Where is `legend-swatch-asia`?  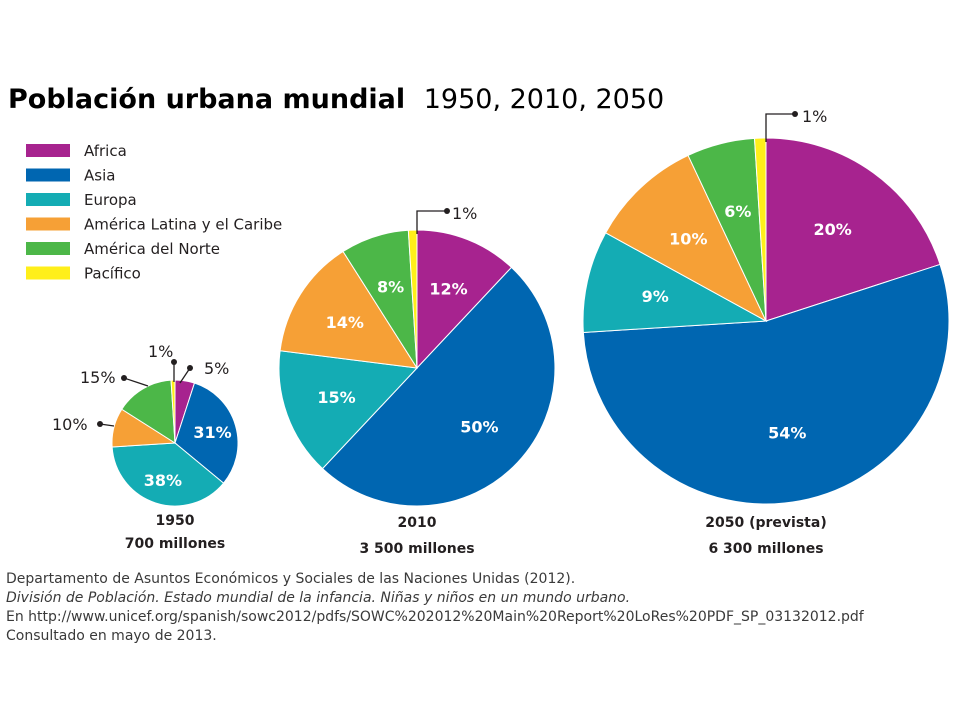
legend-swatch-asia is located at coordinates (48, 175).